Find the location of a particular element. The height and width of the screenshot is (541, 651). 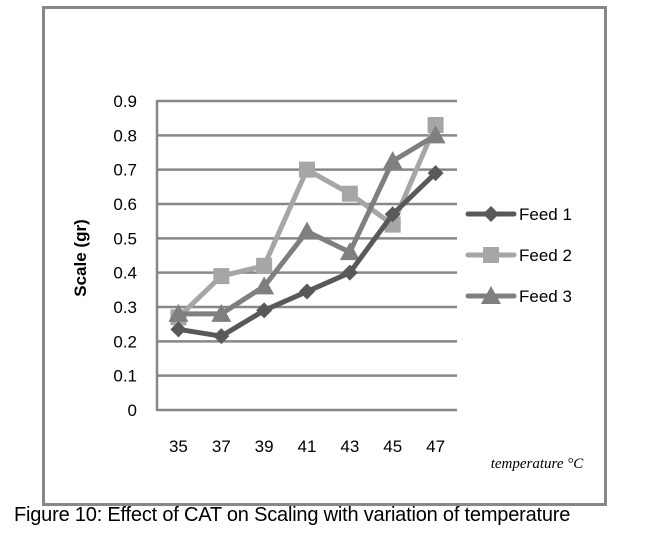

legend: Feed 1 Feed 2 Feed 3 is located at coordinates (518, 255).